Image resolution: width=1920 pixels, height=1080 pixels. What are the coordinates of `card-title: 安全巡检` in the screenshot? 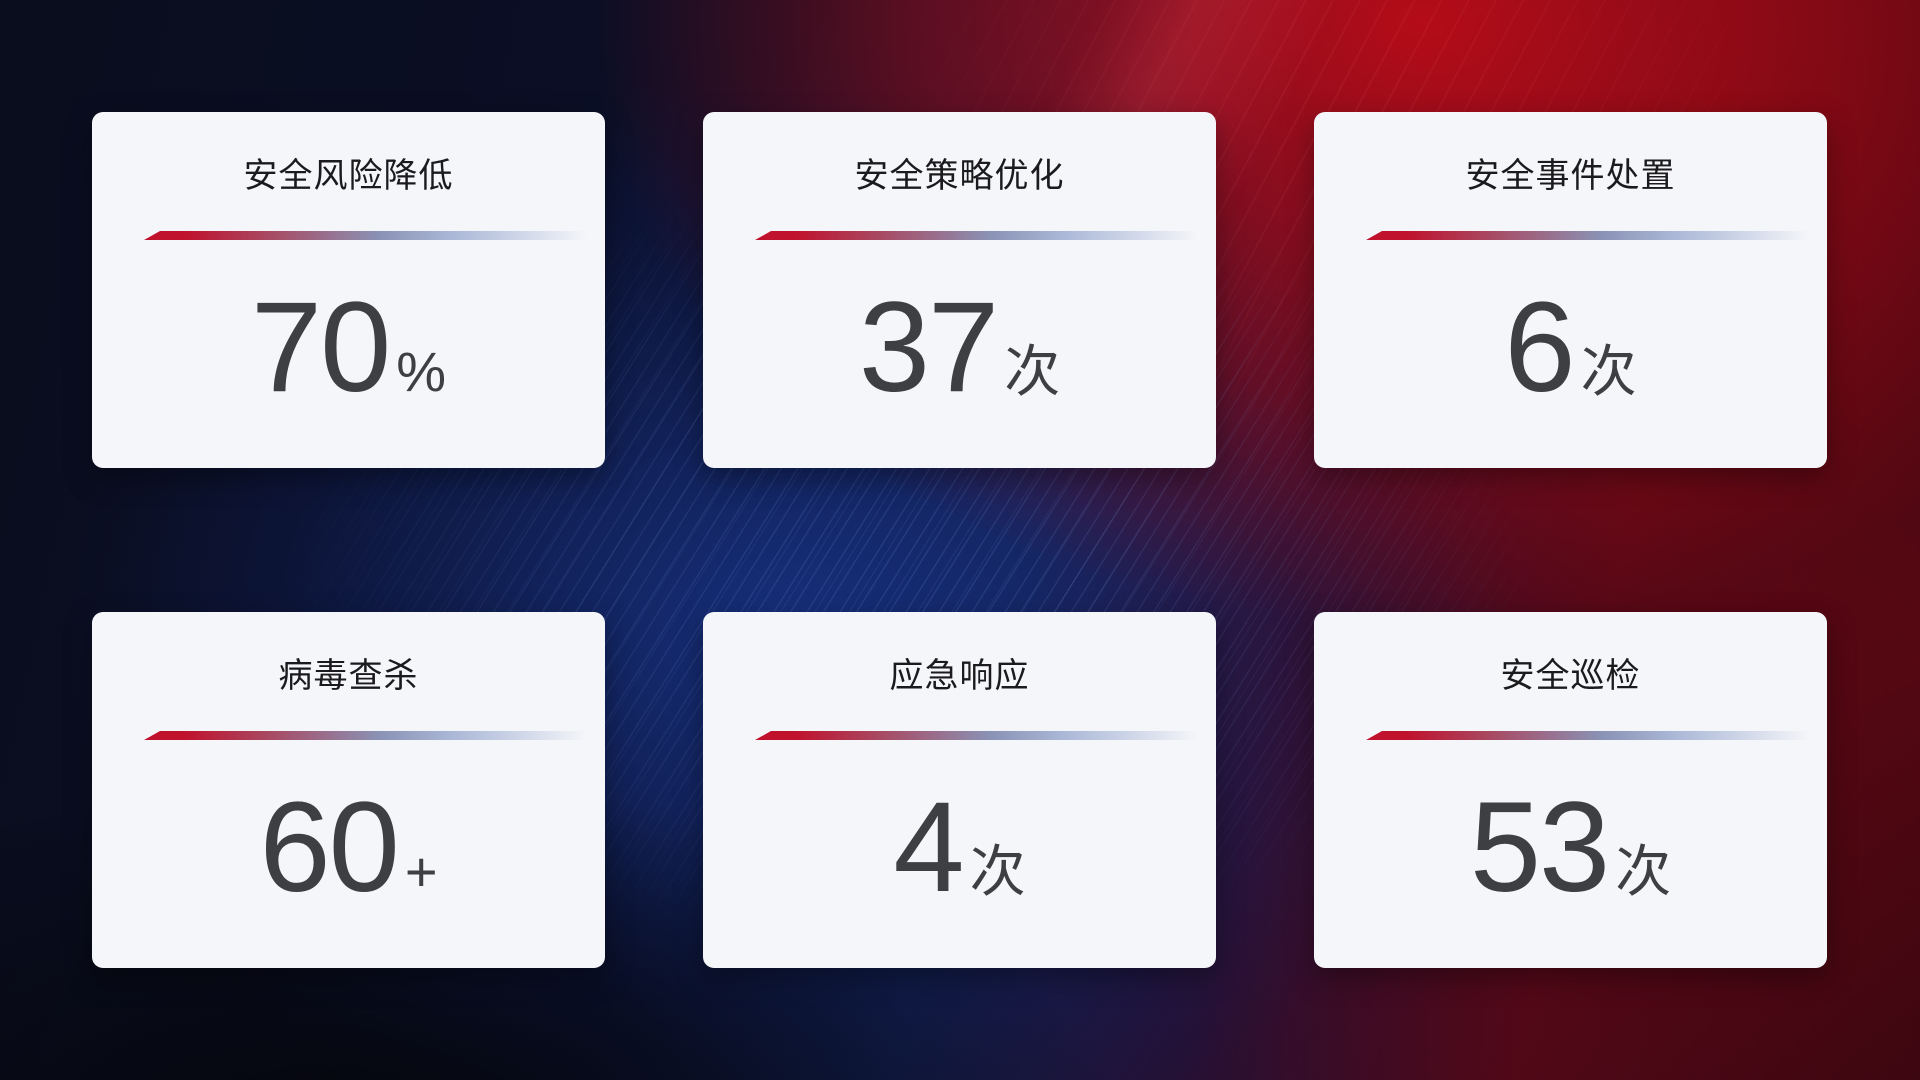 It's located at (1570, 676).